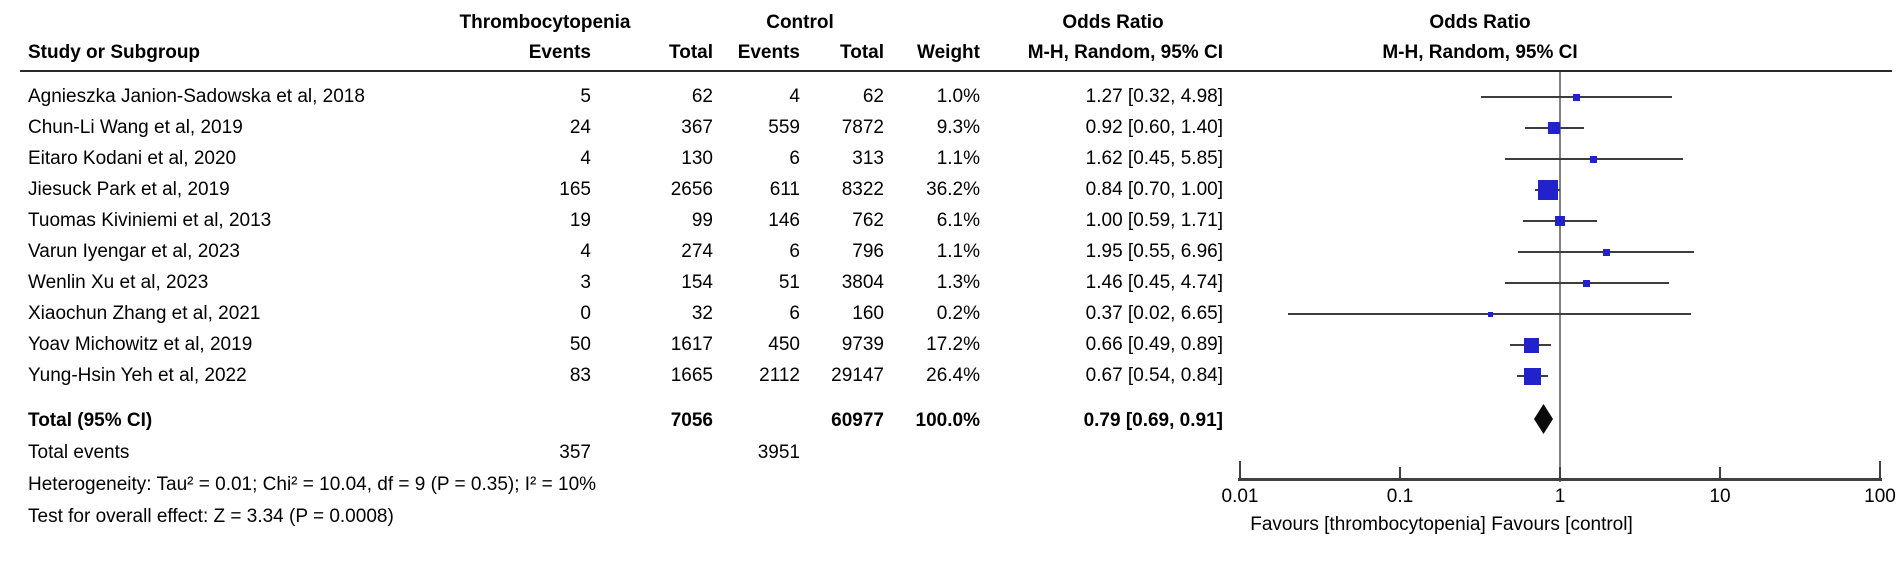 The height and width of the screenshot is (568, 1900). Describe the element at coordinates (1480, 52) in the screenshot. I see `col-mh-random-ci-plot: M-H, Random, 95% CI` at that location.